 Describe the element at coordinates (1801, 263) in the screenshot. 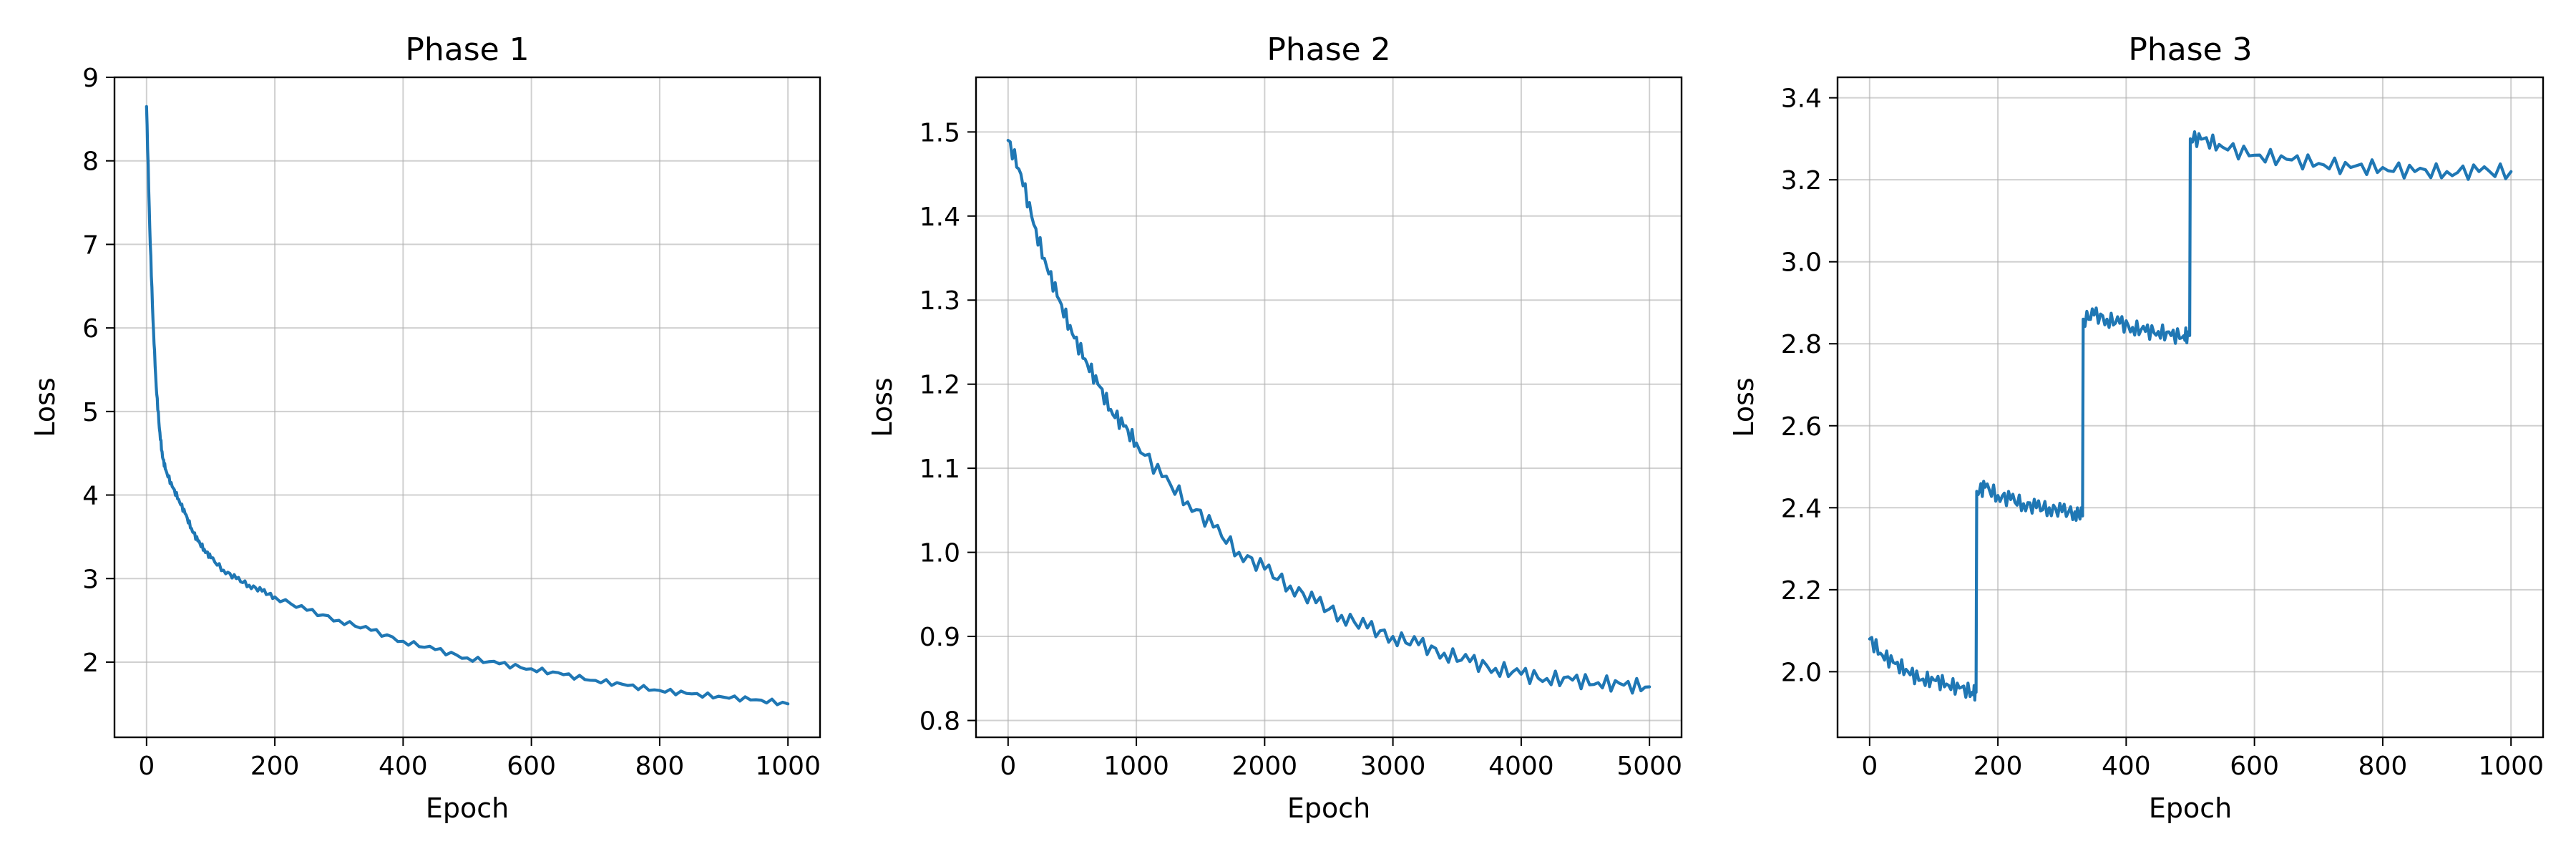

I see `y-tick-label: 3.0` at that location.